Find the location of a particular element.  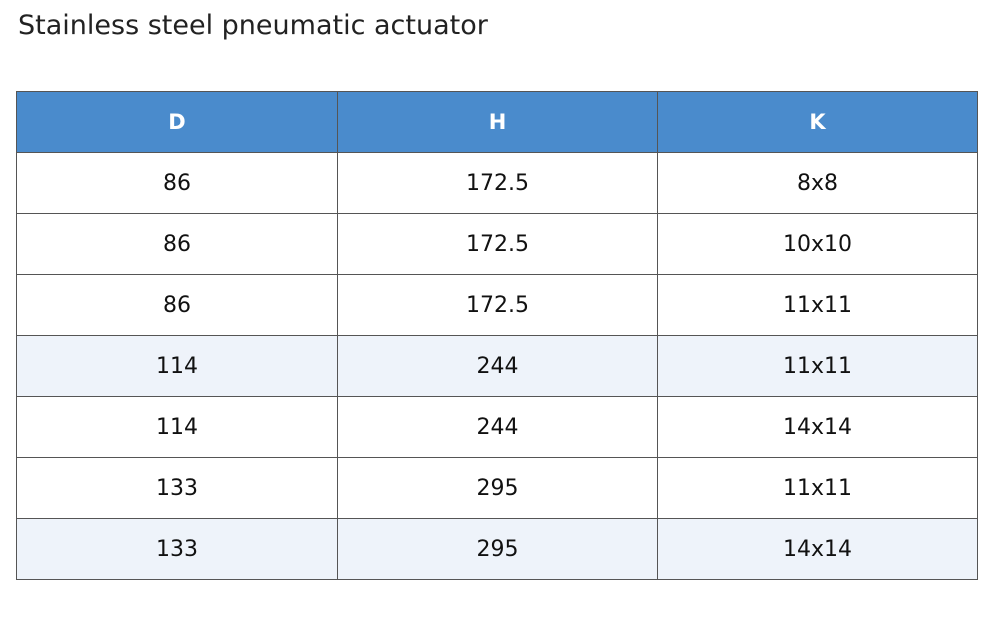

table-row: 133 295 14x14 is located at coordinates (497, 549).